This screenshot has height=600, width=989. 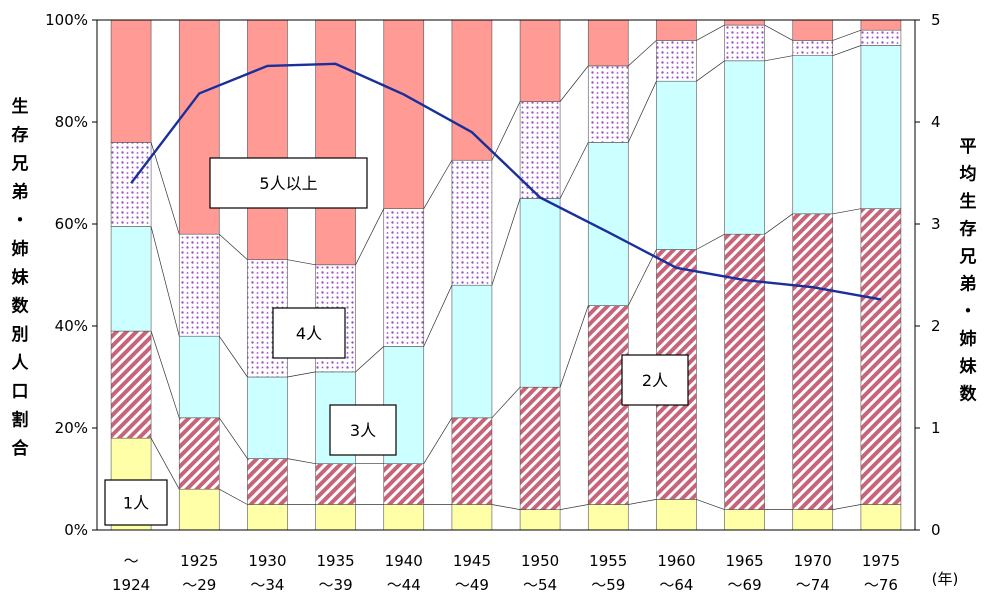 I want to click on x-tick-label: 1945, so click(x=472, y=561).